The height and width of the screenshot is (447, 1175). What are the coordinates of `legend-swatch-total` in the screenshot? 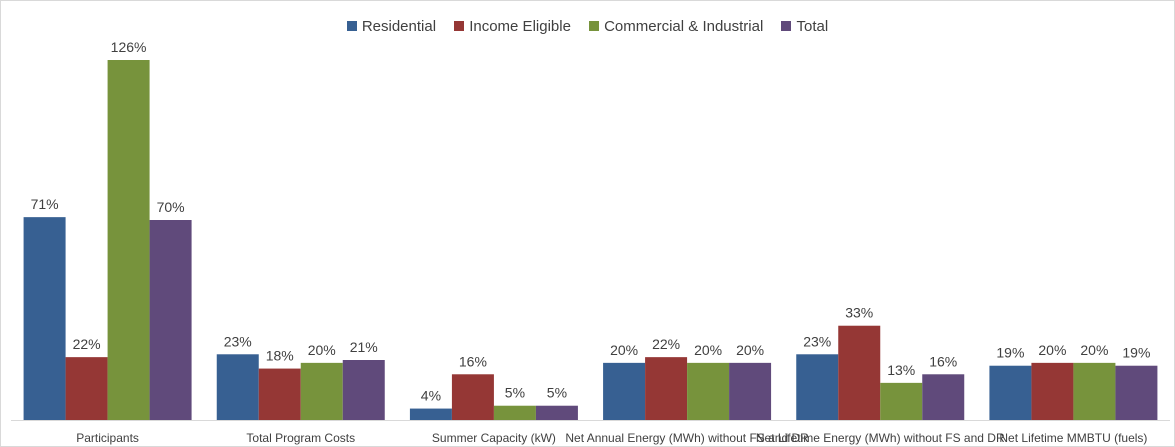 It's located at (786, 26).